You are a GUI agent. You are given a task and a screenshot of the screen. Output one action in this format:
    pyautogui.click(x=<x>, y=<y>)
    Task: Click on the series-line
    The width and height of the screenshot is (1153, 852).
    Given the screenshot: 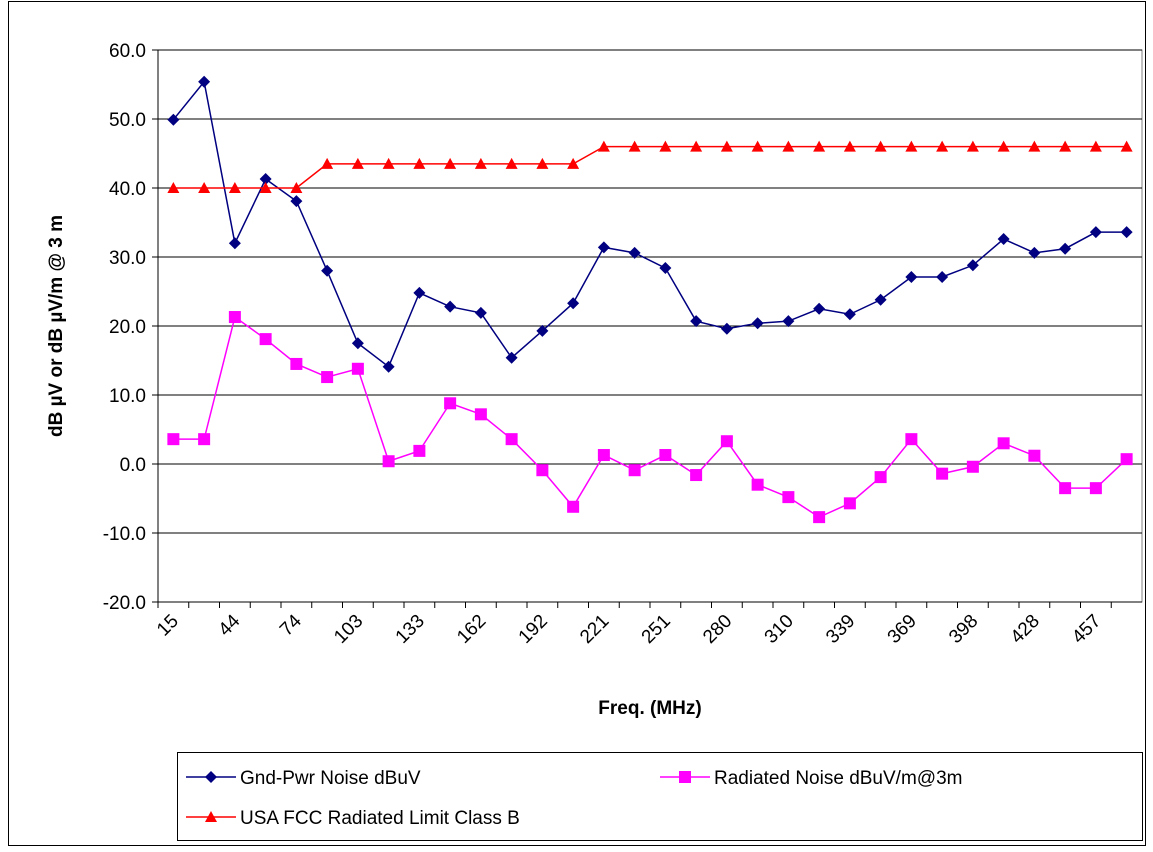 What is the action you would take?
    pyautogui.click(x=650, y=167)
    